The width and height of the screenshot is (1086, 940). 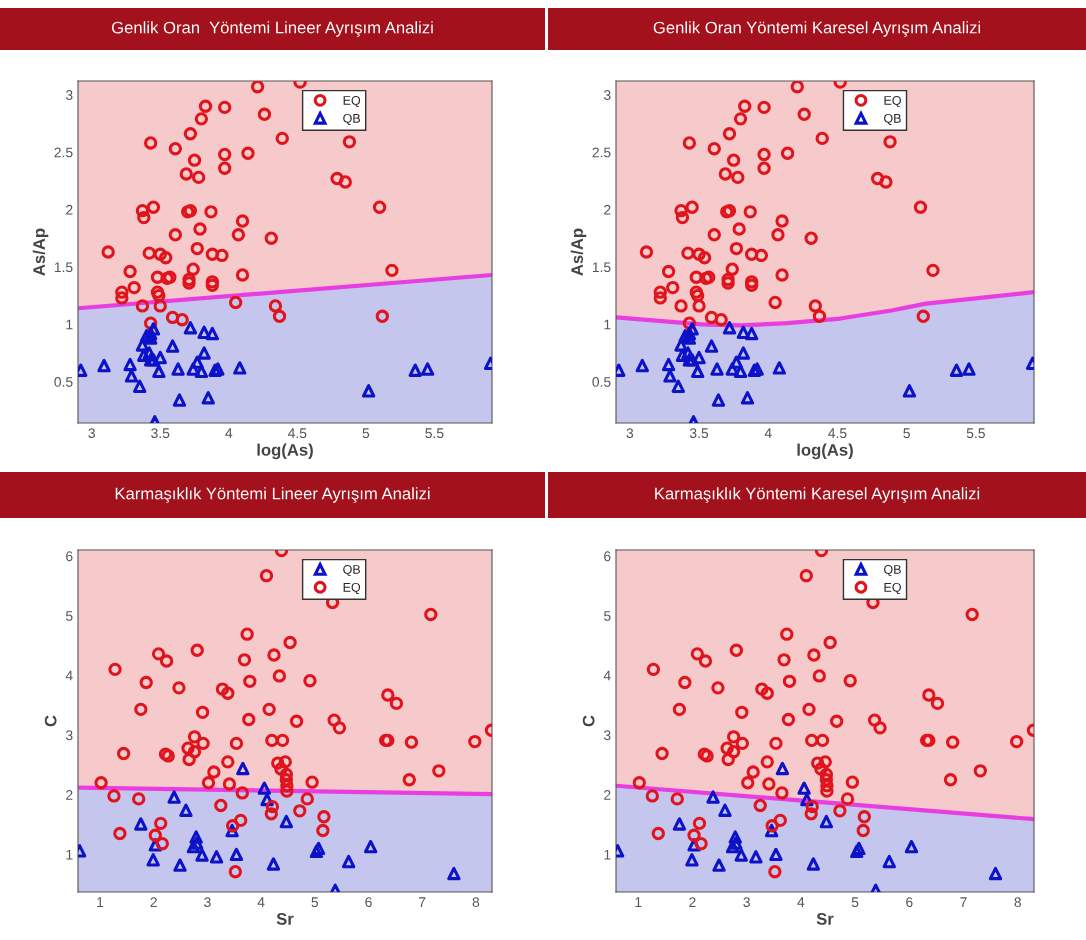 I want to click on chart-title: Karmaşıklık Yöntemi Lineer Ayrışım Analizi, so click(x=272, y=495).